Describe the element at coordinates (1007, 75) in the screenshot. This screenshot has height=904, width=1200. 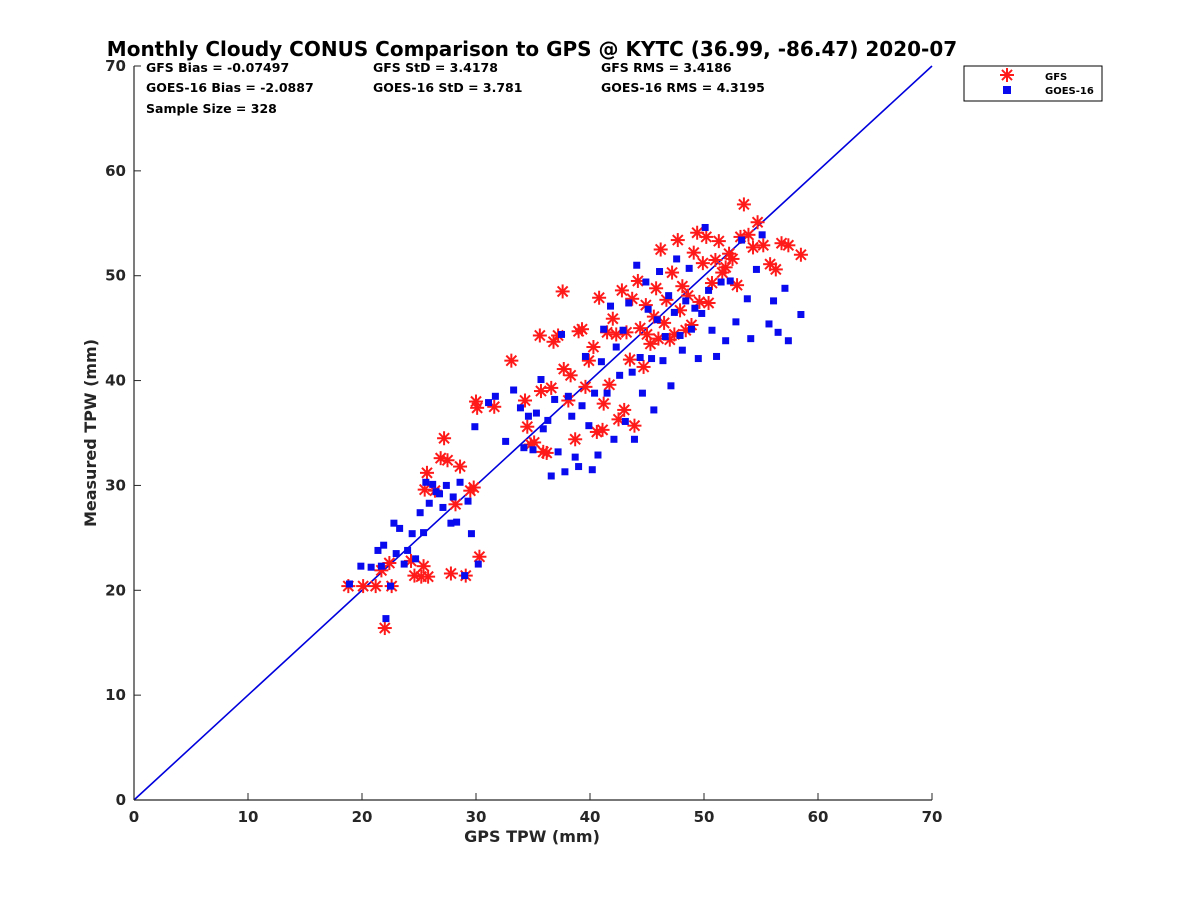
I see `legend-gfs-asterisk` at that location.